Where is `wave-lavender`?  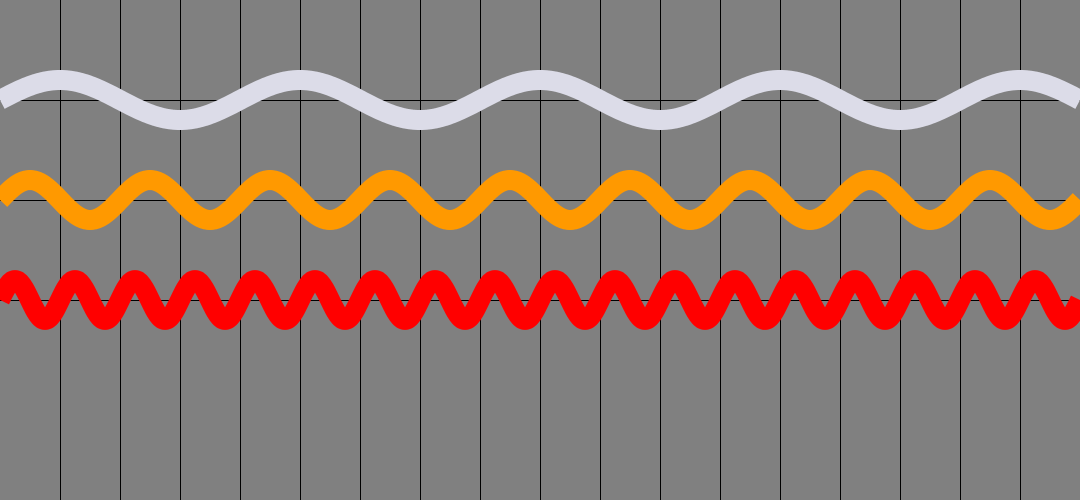
wave-lavender is located at coordinates (540, 100).